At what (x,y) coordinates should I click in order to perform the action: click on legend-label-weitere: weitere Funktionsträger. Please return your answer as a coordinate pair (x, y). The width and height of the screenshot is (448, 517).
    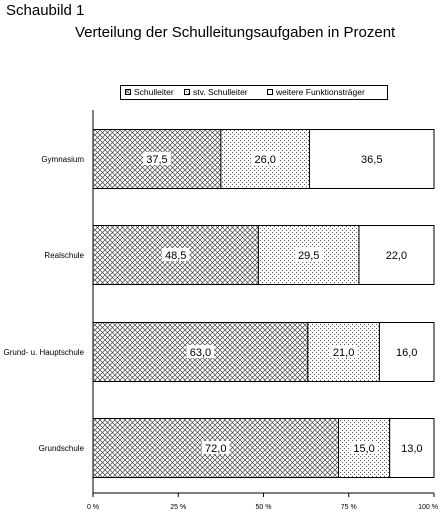
    Looking at the image, I should click on (320, 92).